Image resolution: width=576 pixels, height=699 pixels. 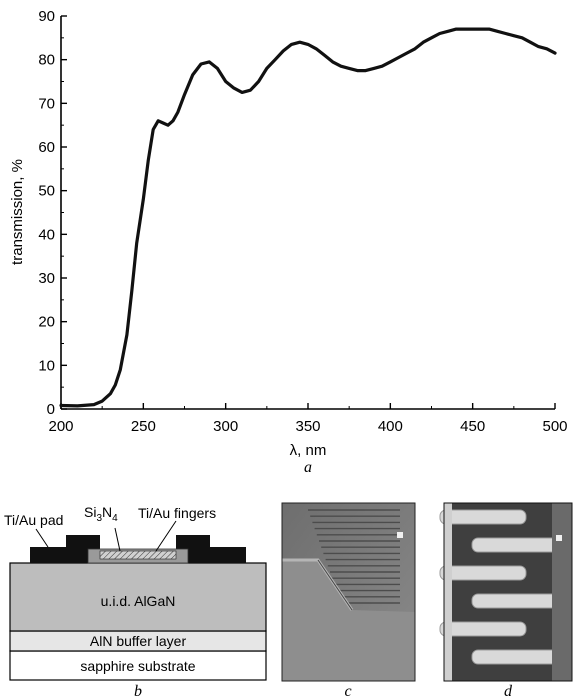 I want to click on panel-label-c: c, so click(x=347, y=691).